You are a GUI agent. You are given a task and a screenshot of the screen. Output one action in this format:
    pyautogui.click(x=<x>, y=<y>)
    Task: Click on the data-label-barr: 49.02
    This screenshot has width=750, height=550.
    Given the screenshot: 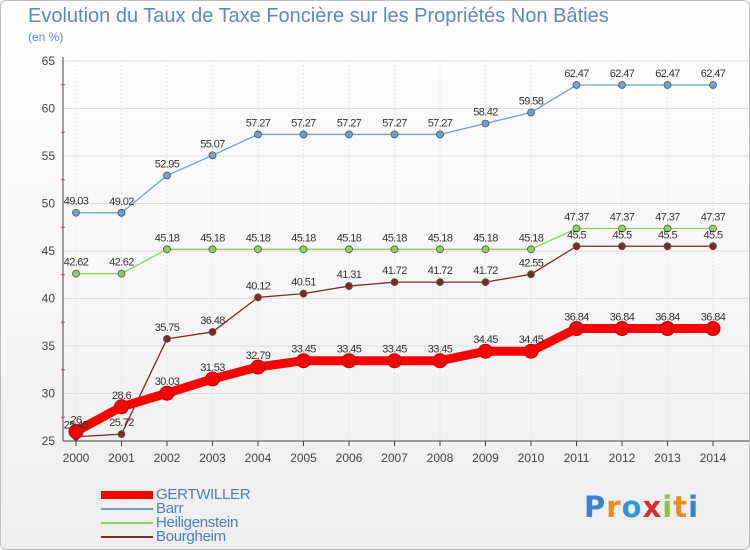 What is the action you would take?
    pyautogui.click(x=121, y=202)
    